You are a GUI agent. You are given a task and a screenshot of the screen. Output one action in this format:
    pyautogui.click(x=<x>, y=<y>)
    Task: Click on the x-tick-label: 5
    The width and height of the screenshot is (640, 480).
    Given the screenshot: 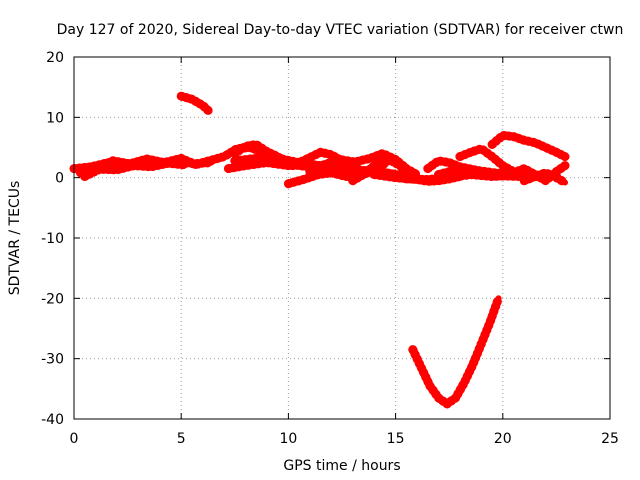 What is the action you would take?
    pyautogui.click(x=181, y=439)
    